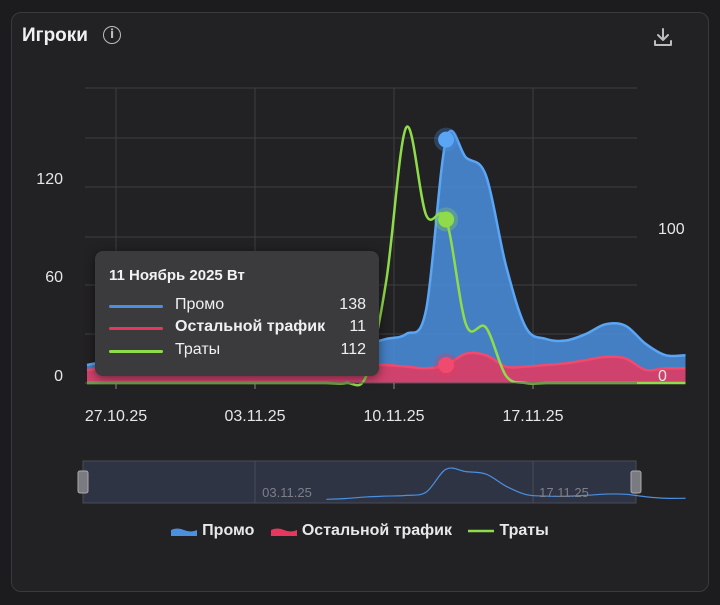 This screenshot has width=720, height=605. I want to click on legend-label: Остальной трафик, so click(377, 530).